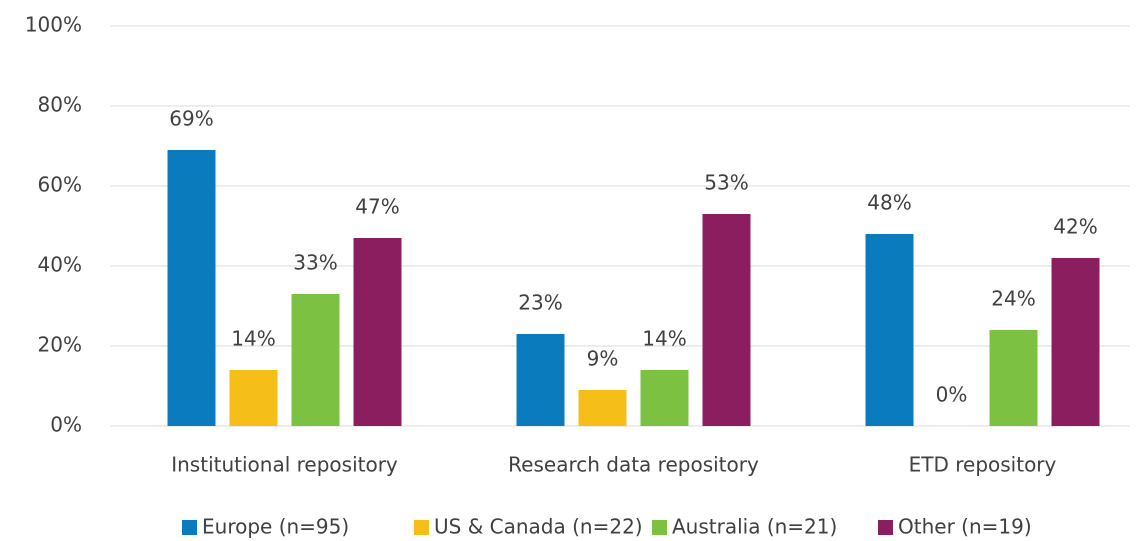 Image resolution: width=1143 pixels, height=541 pixels. What do you see at coordinates (1075, 227) in the screenshot?
I see `data-label: 42%` at bounding box center [1075, 227].